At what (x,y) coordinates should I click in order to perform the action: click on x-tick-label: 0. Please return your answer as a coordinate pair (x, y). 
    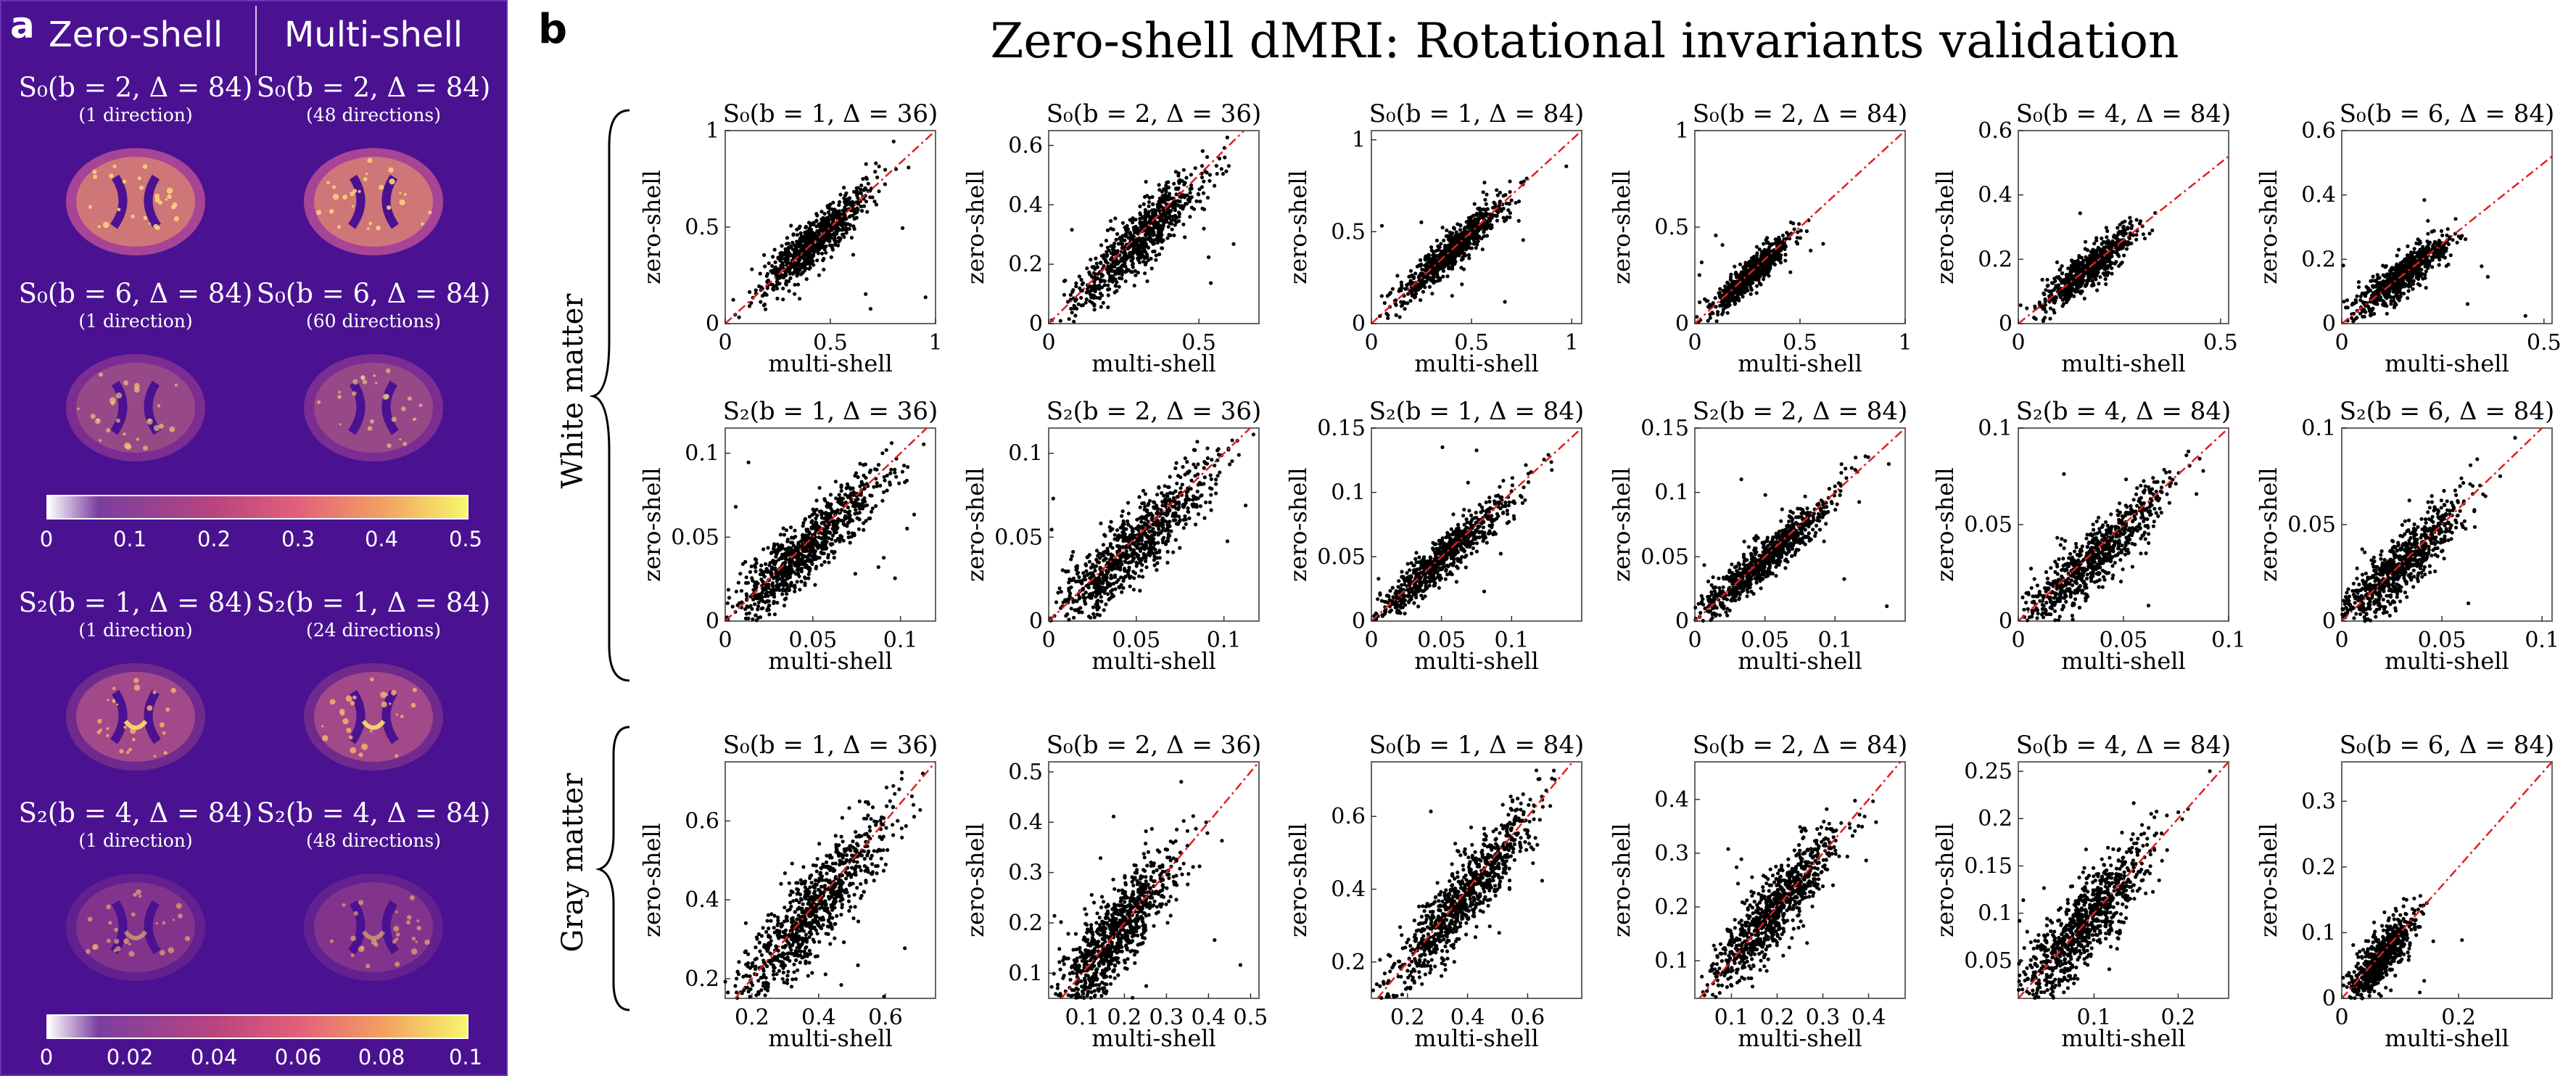
    Looking at the image, I should click on (725, 343).